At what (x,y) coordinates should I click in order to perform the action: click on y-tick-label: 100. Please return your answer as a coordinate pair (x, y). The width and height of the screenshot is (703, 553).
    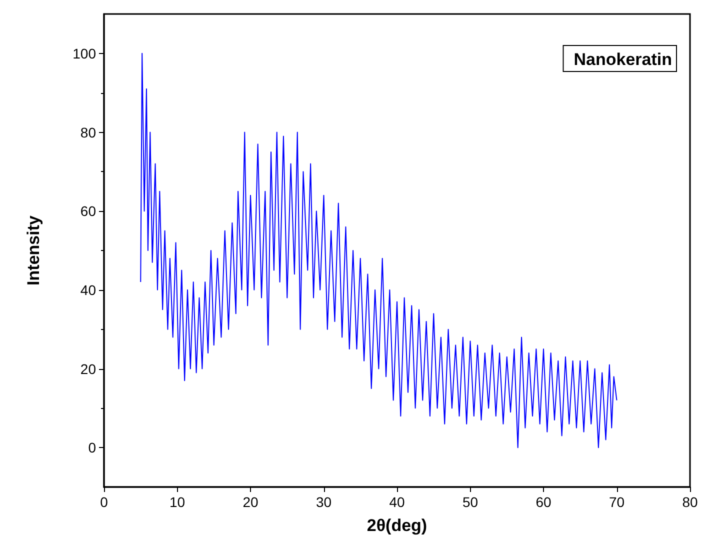
    Looking at the image, I should click on (84, 53).